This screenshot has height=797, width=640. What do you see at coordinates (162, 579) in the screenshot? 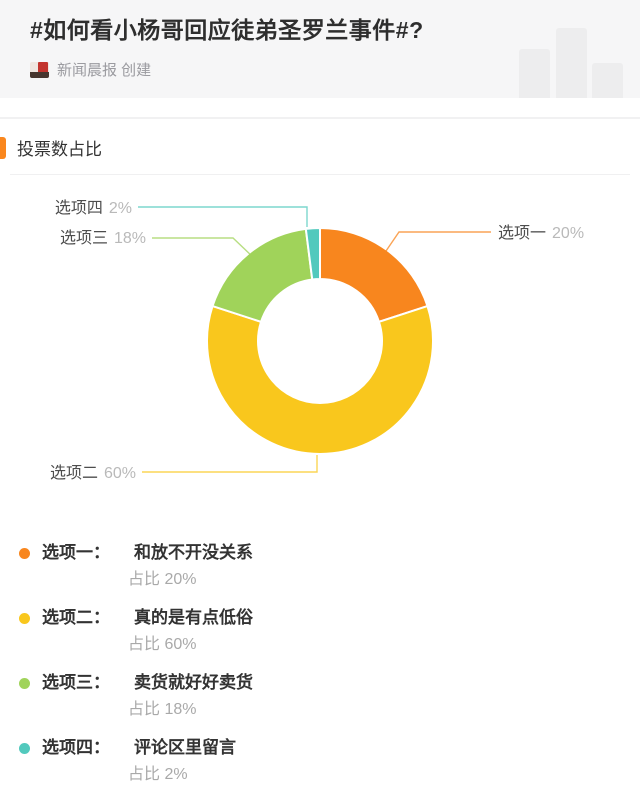
I see `legend-ratio-label: 占比 20%` at bounding box center [162, 579].